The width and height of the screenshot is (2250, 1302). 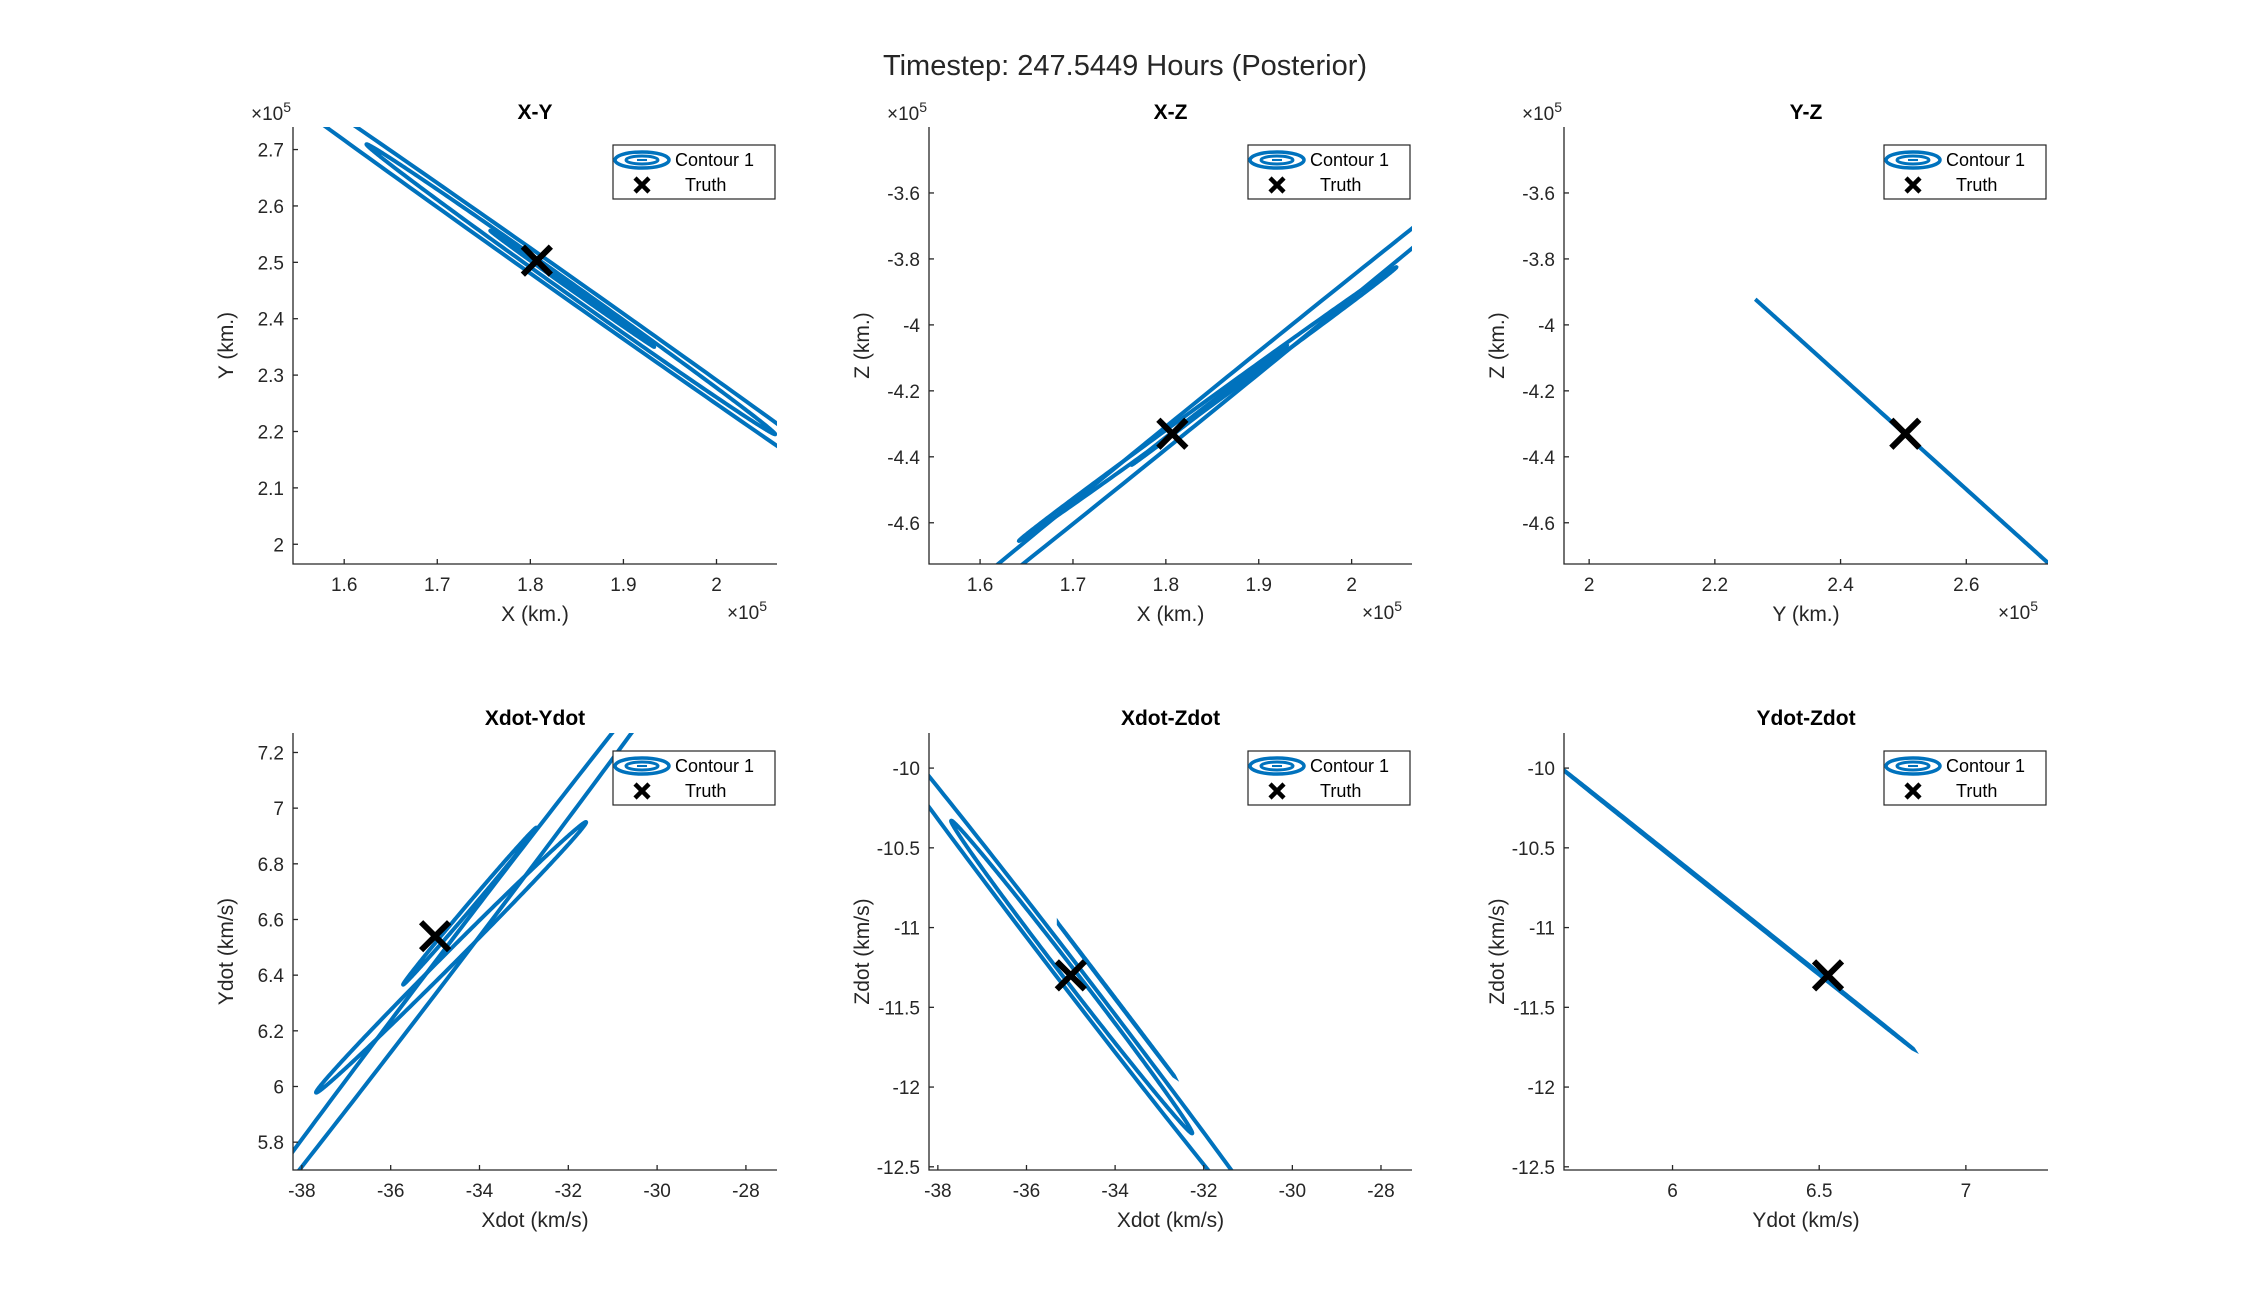 I want to click on x-axis-label: Ydot (km/s), so click(x=1805, y=1220).